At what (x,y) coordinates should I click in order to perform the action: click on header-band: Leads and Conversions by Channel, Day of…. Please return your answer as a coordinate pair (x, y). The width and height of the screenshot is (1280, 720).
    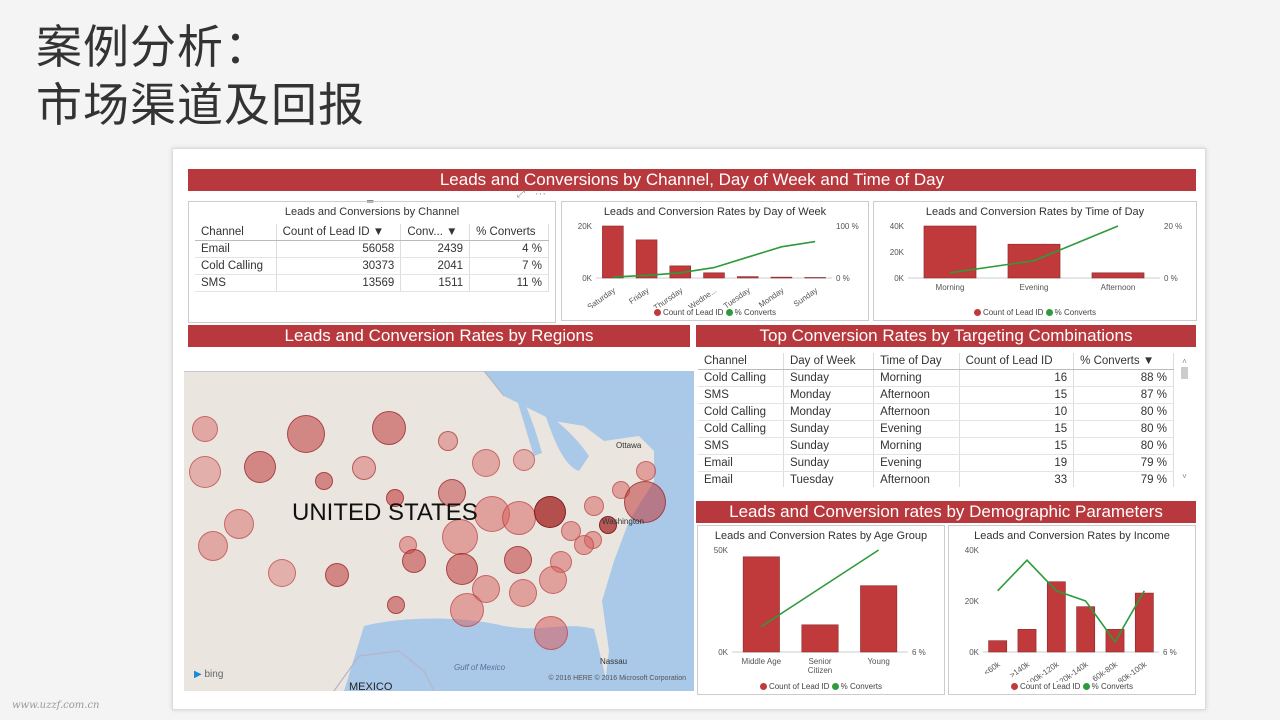
    Looking at the image, I should click on (692, 180).